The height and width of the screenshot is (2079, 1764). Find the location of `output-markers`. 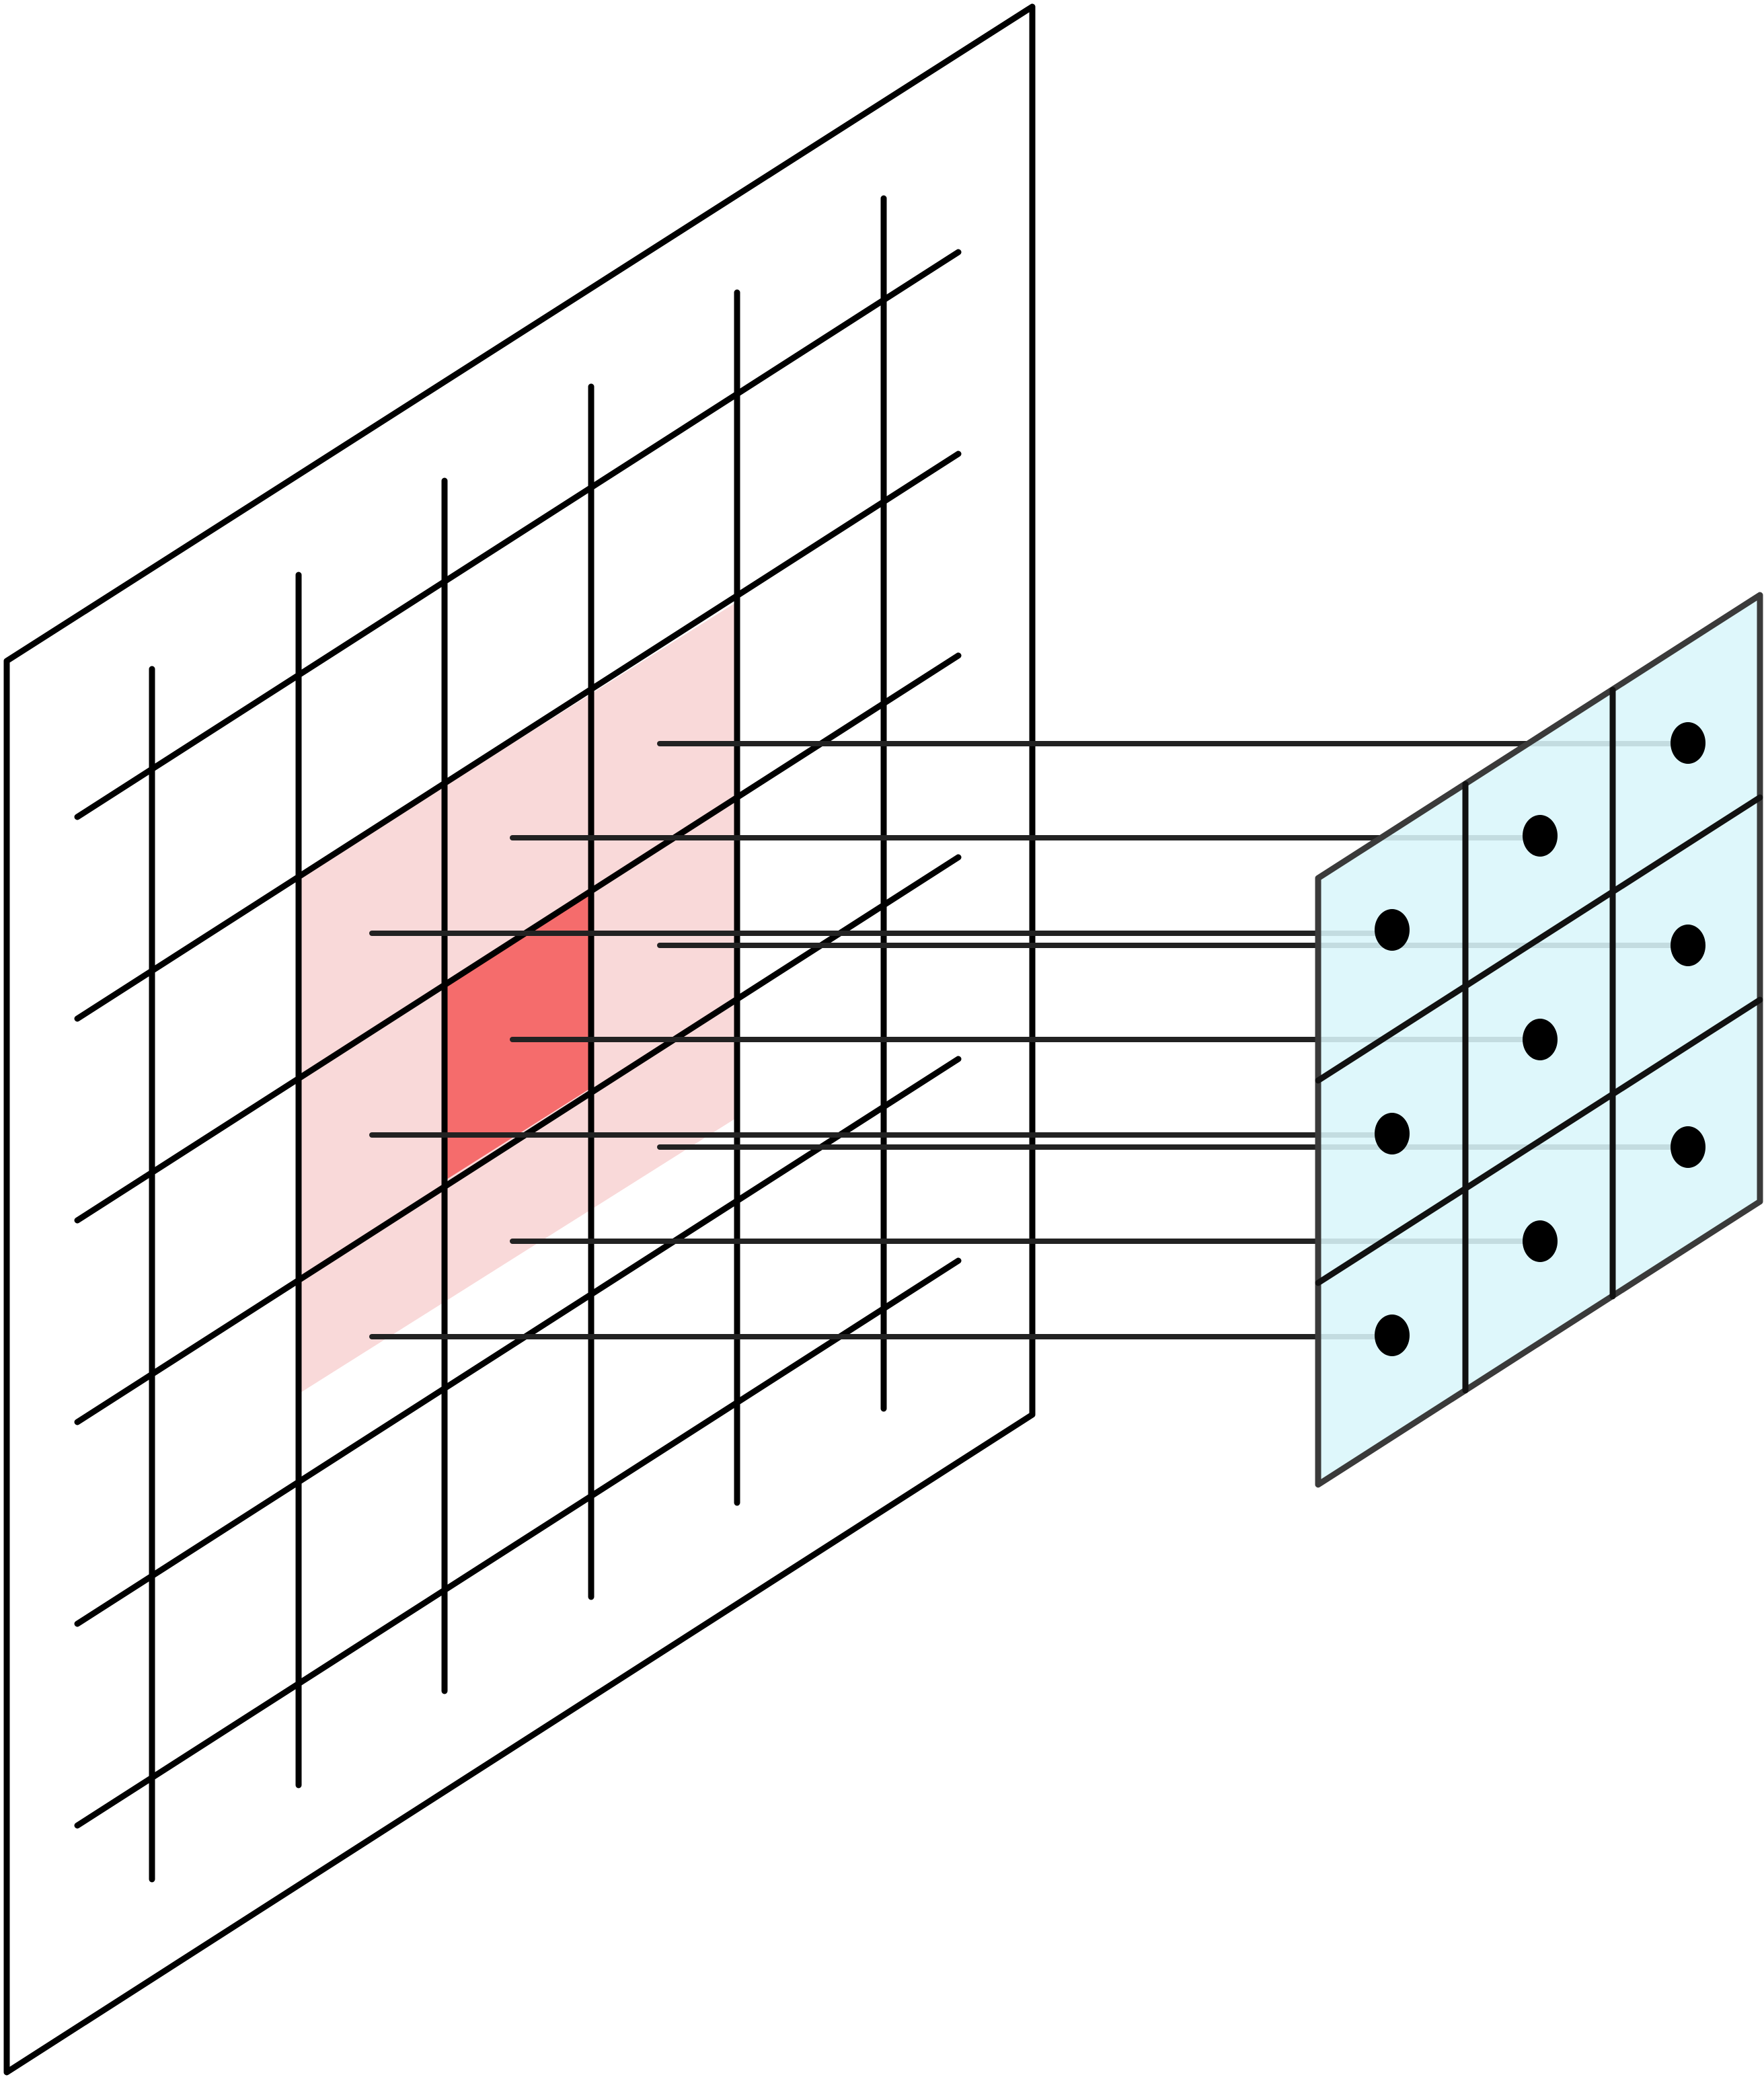

output-markers is located at coordinates (1540, 1039).